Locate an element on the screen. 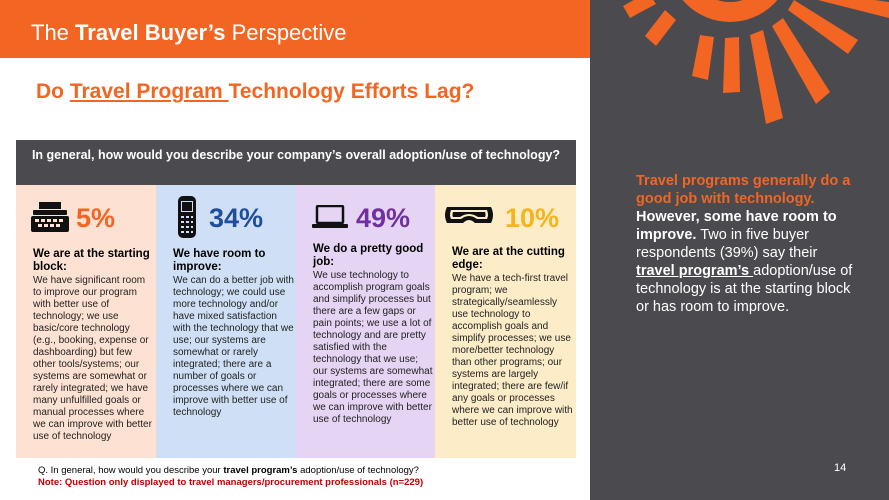 The height and width of the screenshot is (500, 889). response-title: We do a pretty good job: is located at coordinates (368, 255).